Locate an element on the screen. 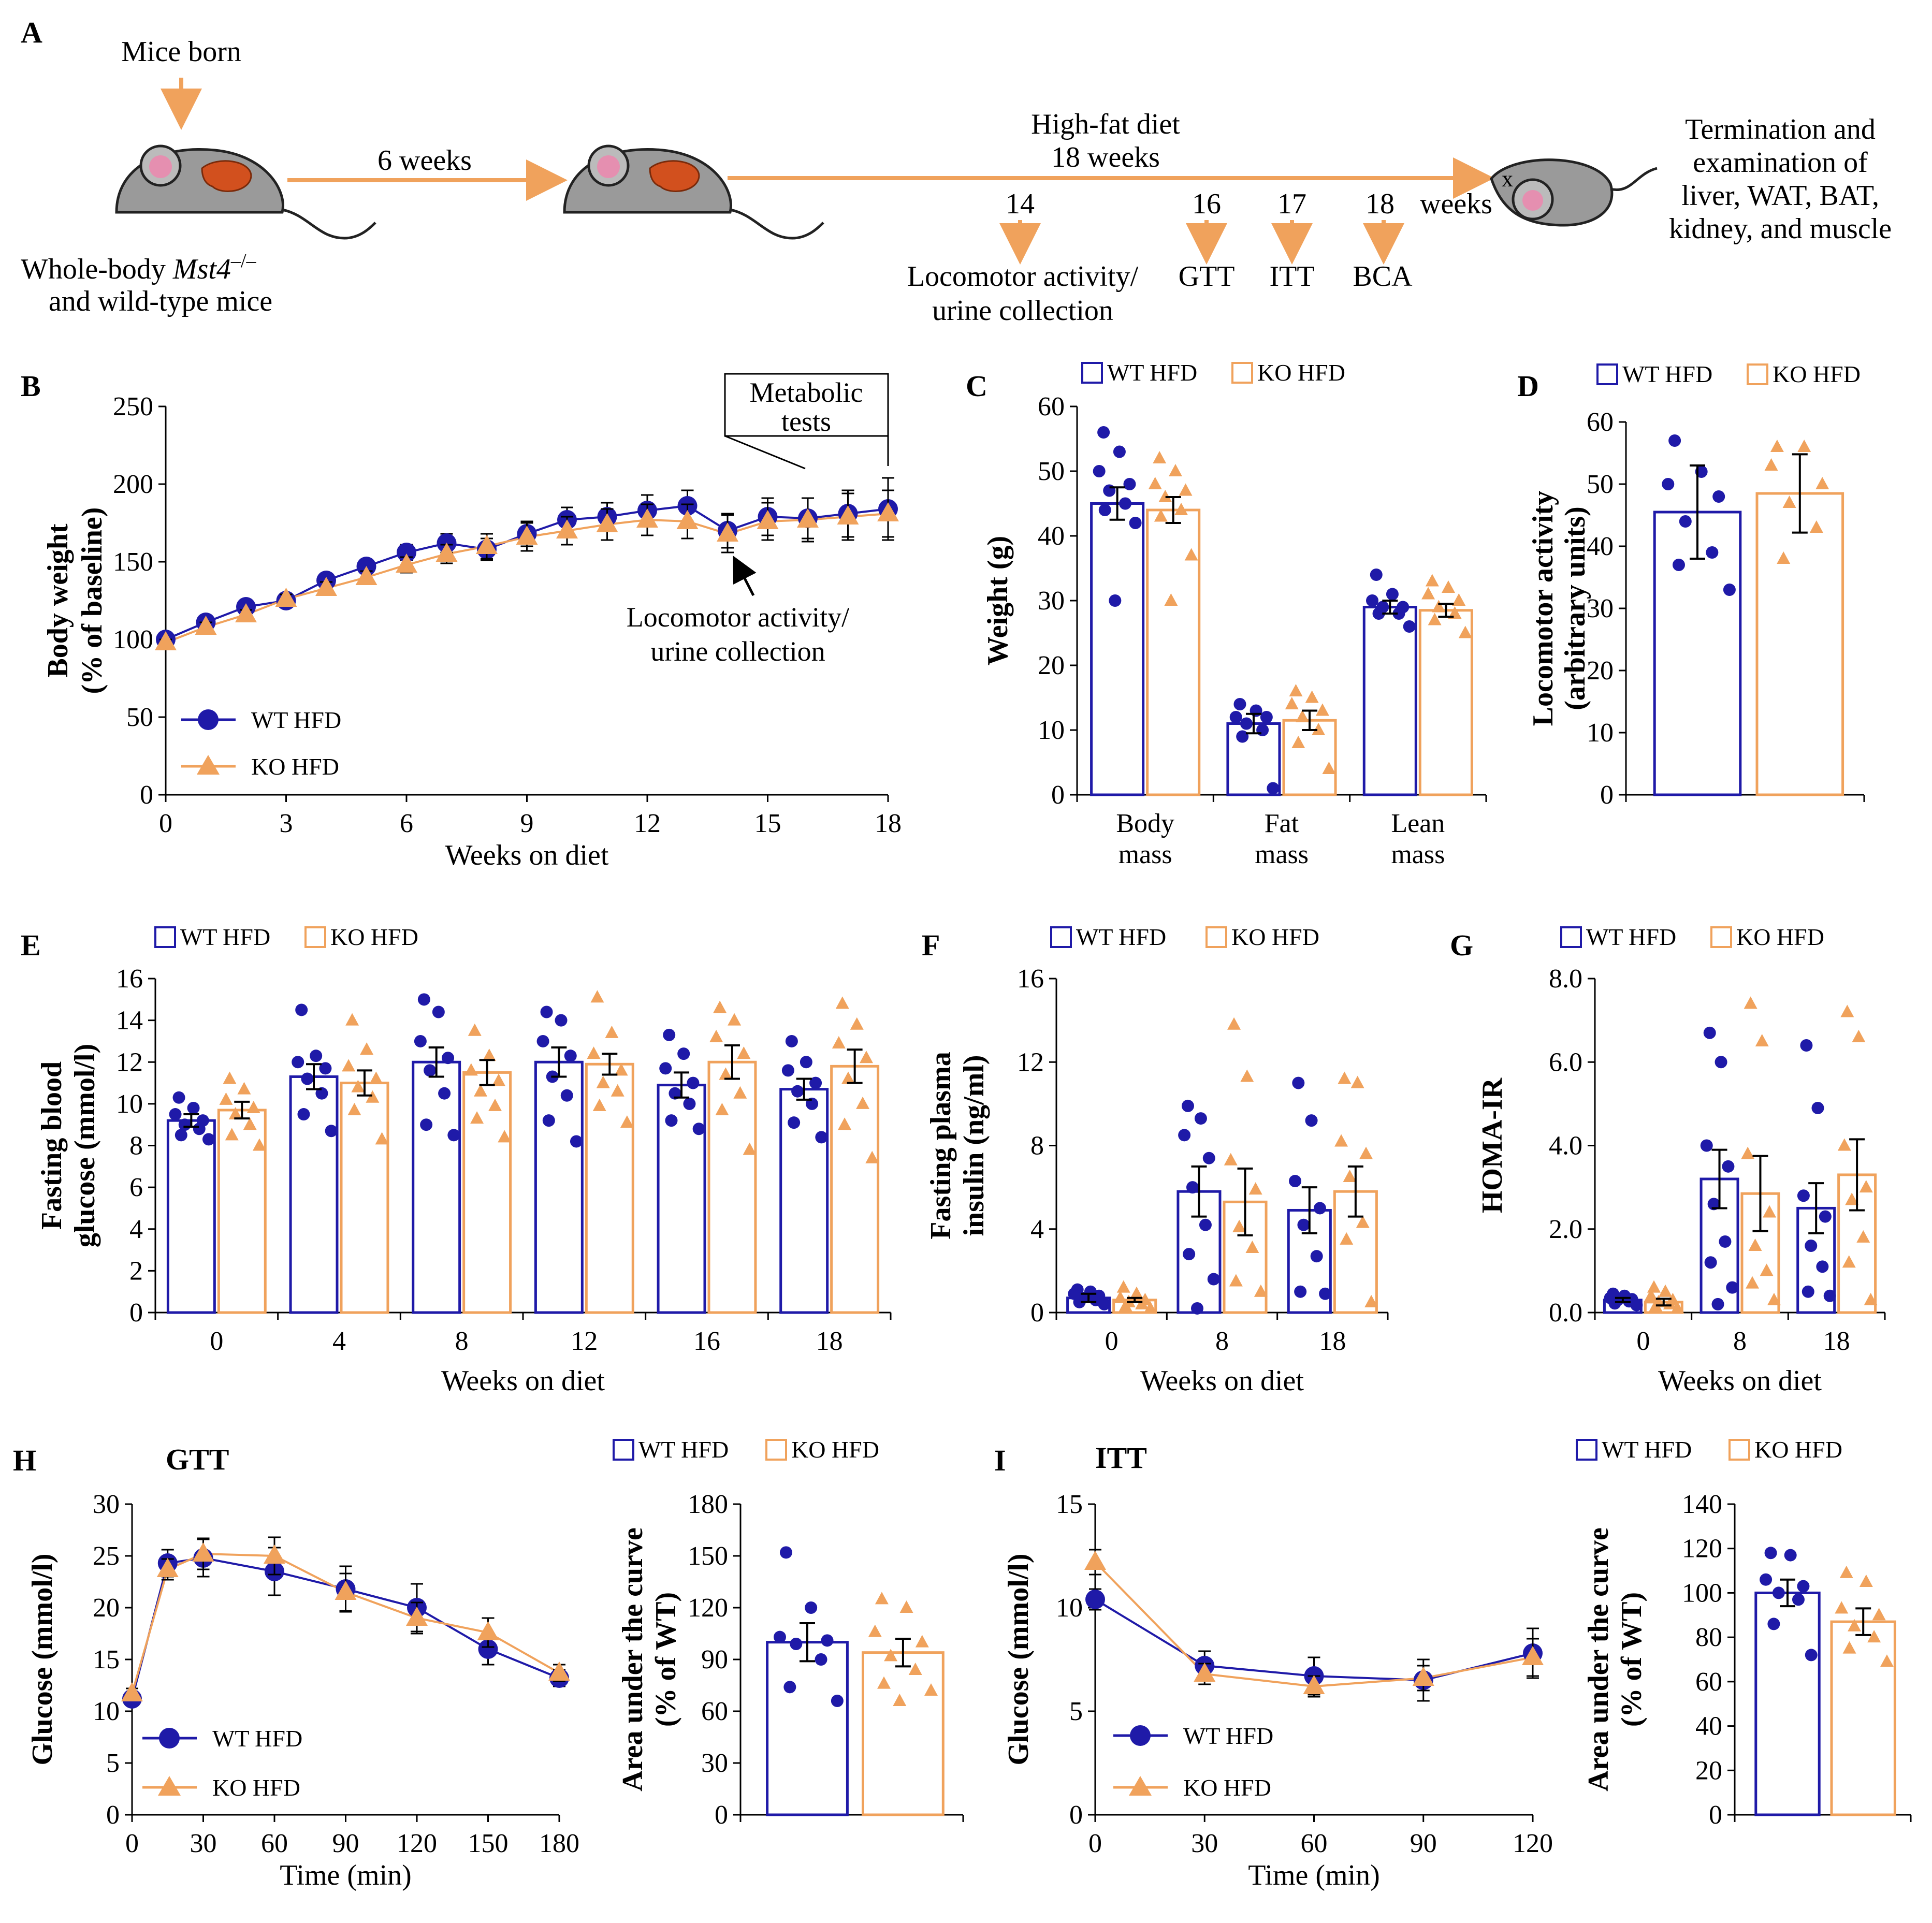  g-legend-label: KO HFD is located at coordinates (1780, 937).